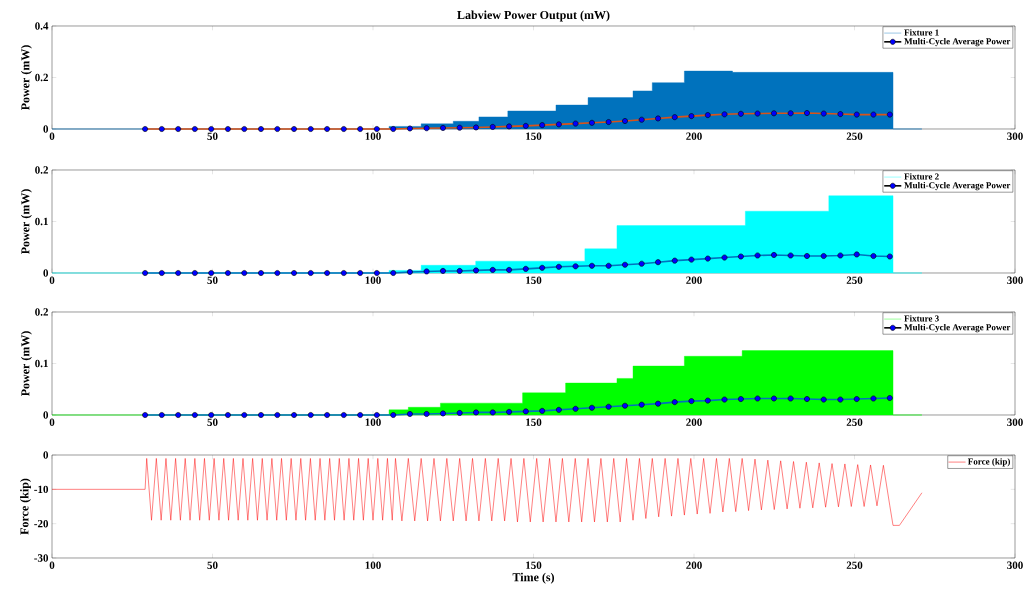 This screenshot has height=598, width=1033. What do you see at coordinates (533, 16) in the screenshot?
I see `chart-title: Labview Power Output (mW)` at bounding box center [533, 16].